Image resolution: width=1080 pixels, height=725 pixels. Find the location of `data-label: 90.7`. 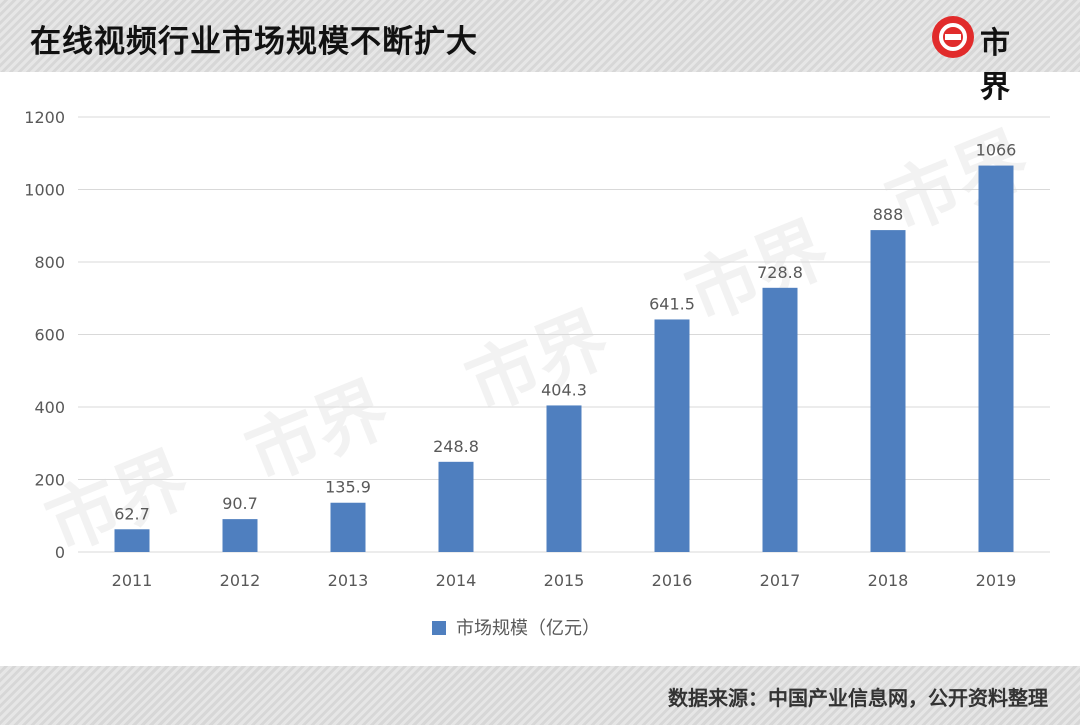

data-label: 90.7 is located at coordinates (240, 503).